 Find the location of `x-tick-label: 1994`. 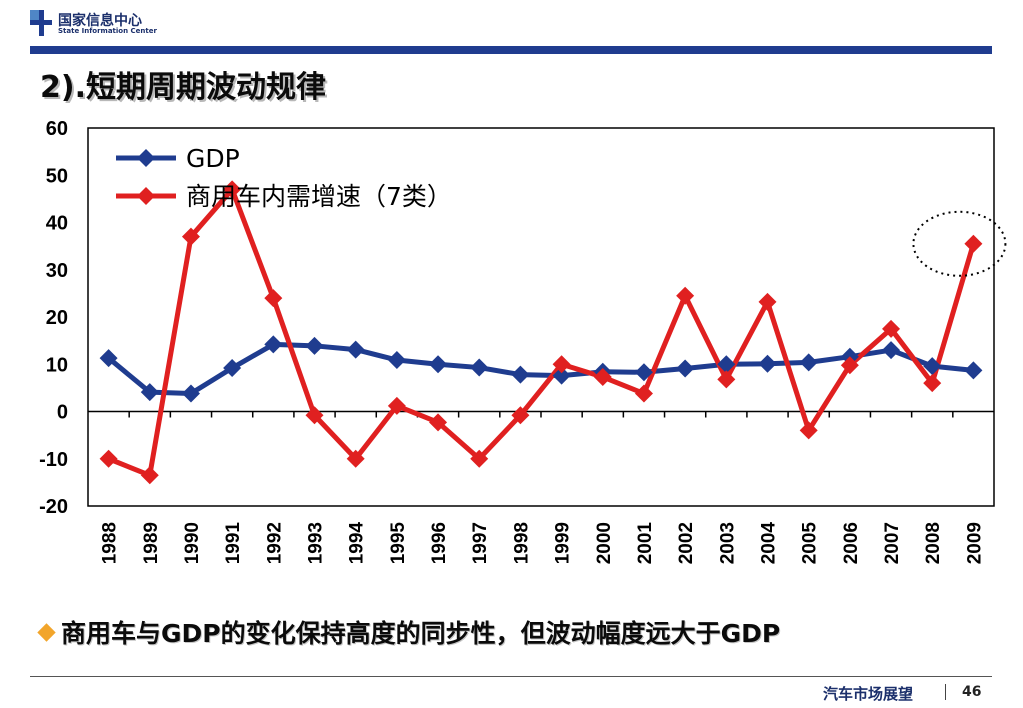

x-tick-label: 1994 is located at coordinates (357, 543).